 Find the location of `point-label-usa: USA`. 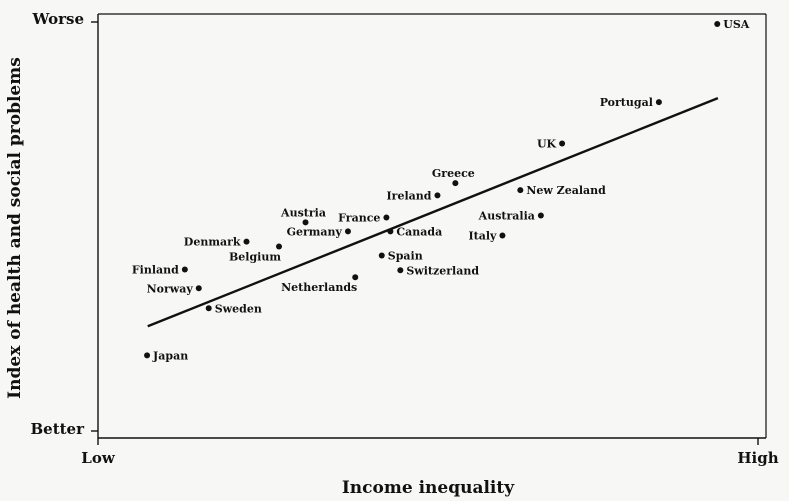

point-label-usa: USA is located at coordinates (736, 24).